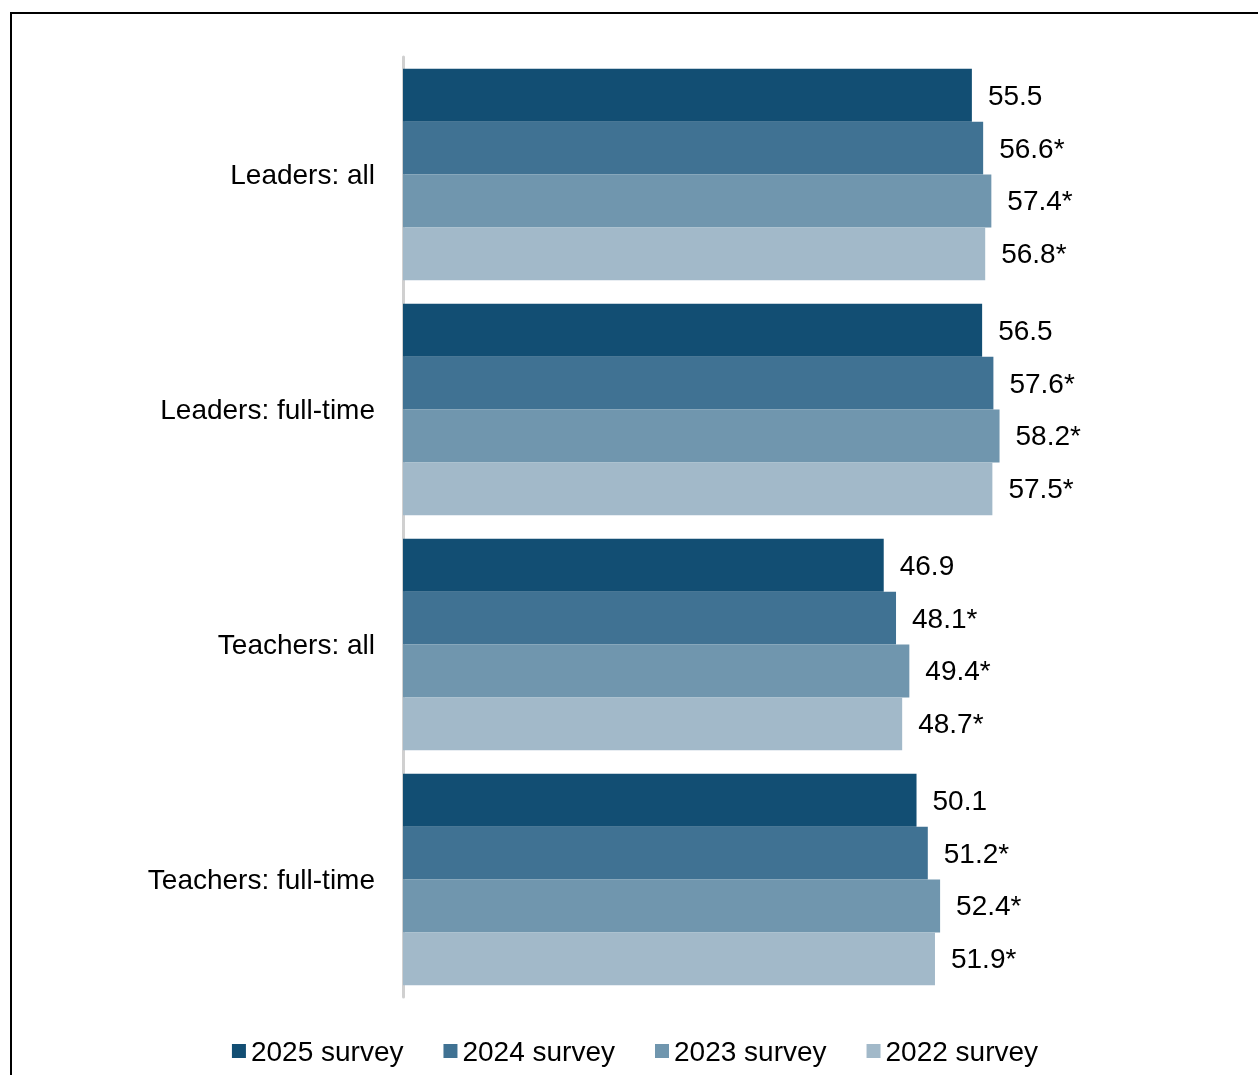  I want to click on y-tick-label: Leaders: full-time, so click(267, 409).